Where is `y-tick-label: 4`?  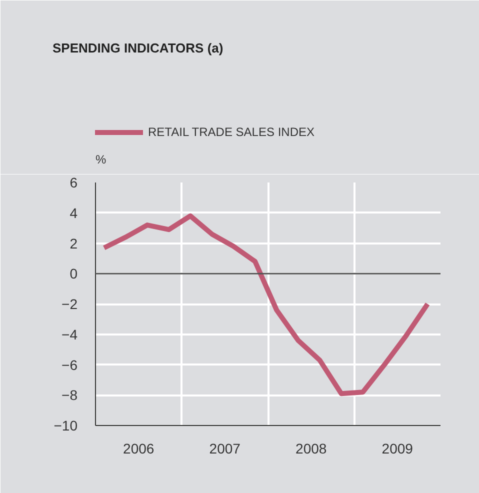
y-tick-label: 4 is located at coordinates (74, 212).